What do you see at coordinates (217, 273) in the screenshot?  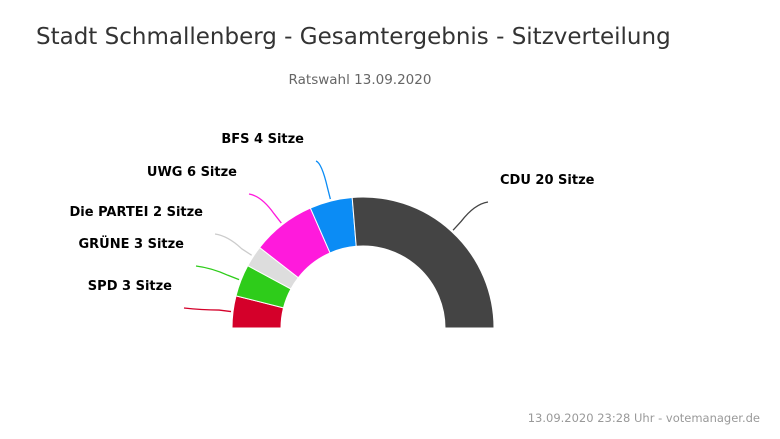 I see `connector-gr-ne` at bounding box center [217, 273].